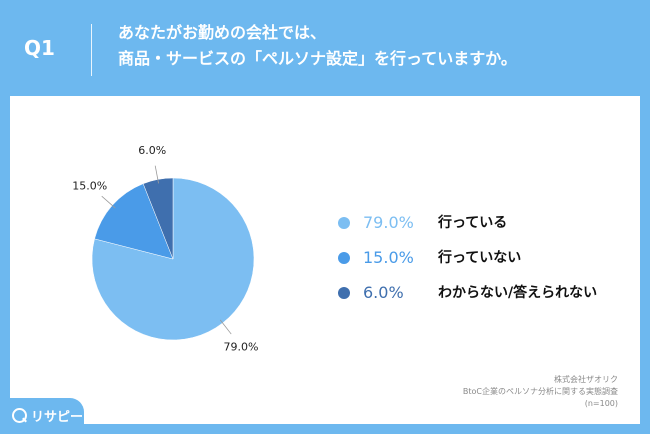  What do you see at coordinates (152, 150) in the screenshot?
I see `pie-data-label-3: 6.0%` at bounding box center [152, 150].